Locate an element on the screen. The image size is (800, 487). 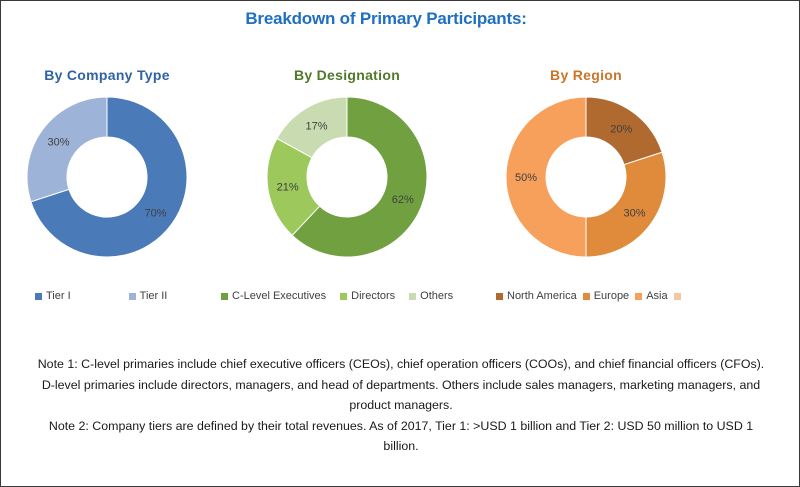
legend-item-asia: Asia is located at coordinates (651, 296).